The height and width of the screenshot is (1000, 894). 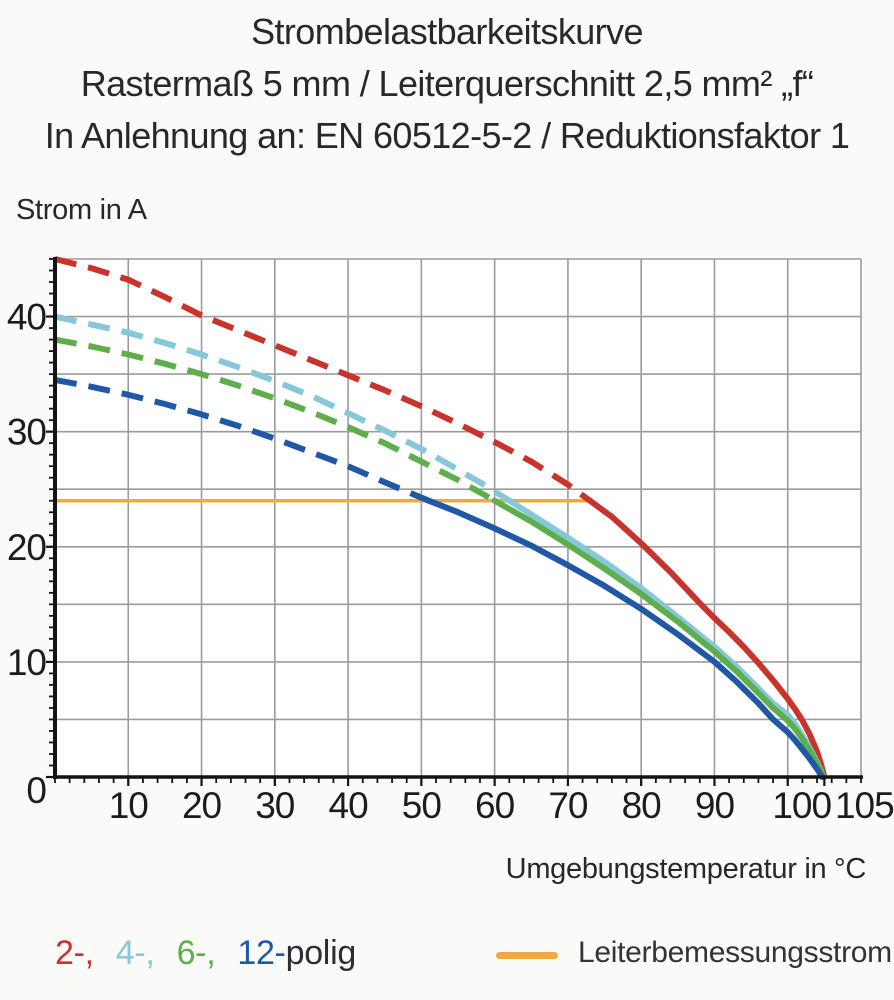 I want to click on x-tick-label-80: 80, so click(x=642, y=805).